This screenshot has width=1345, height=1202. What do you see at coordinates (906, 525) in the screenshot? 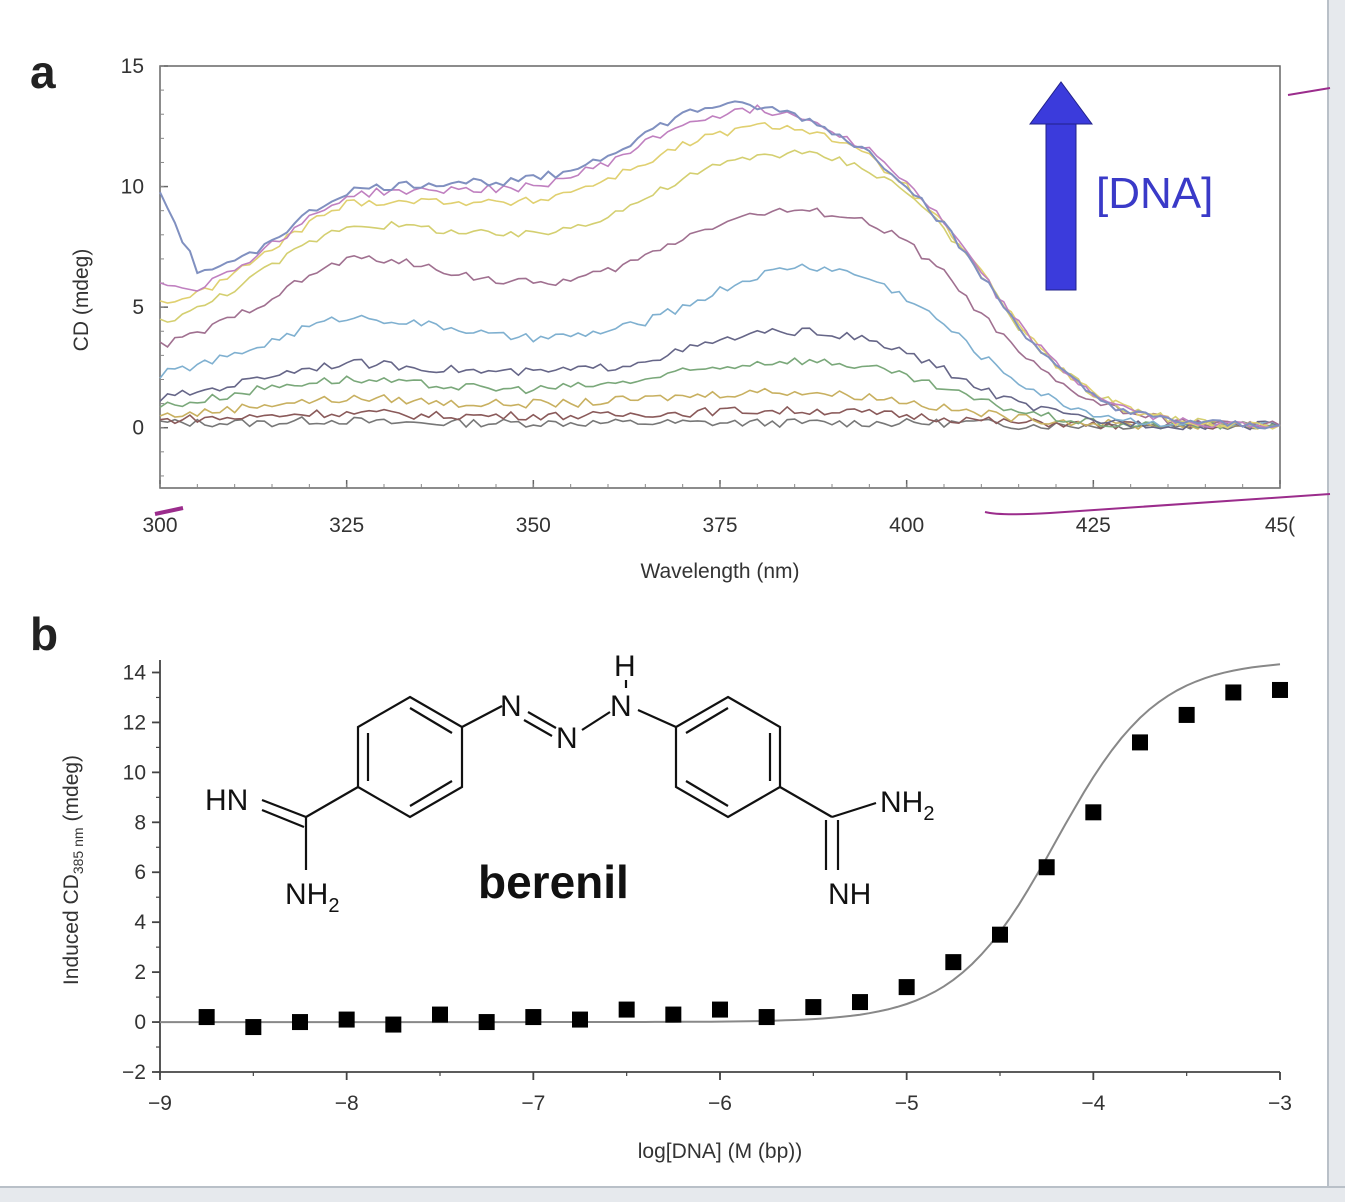
I see `panel-a-x-tick-label: 400` at bounding box center [906, 525].